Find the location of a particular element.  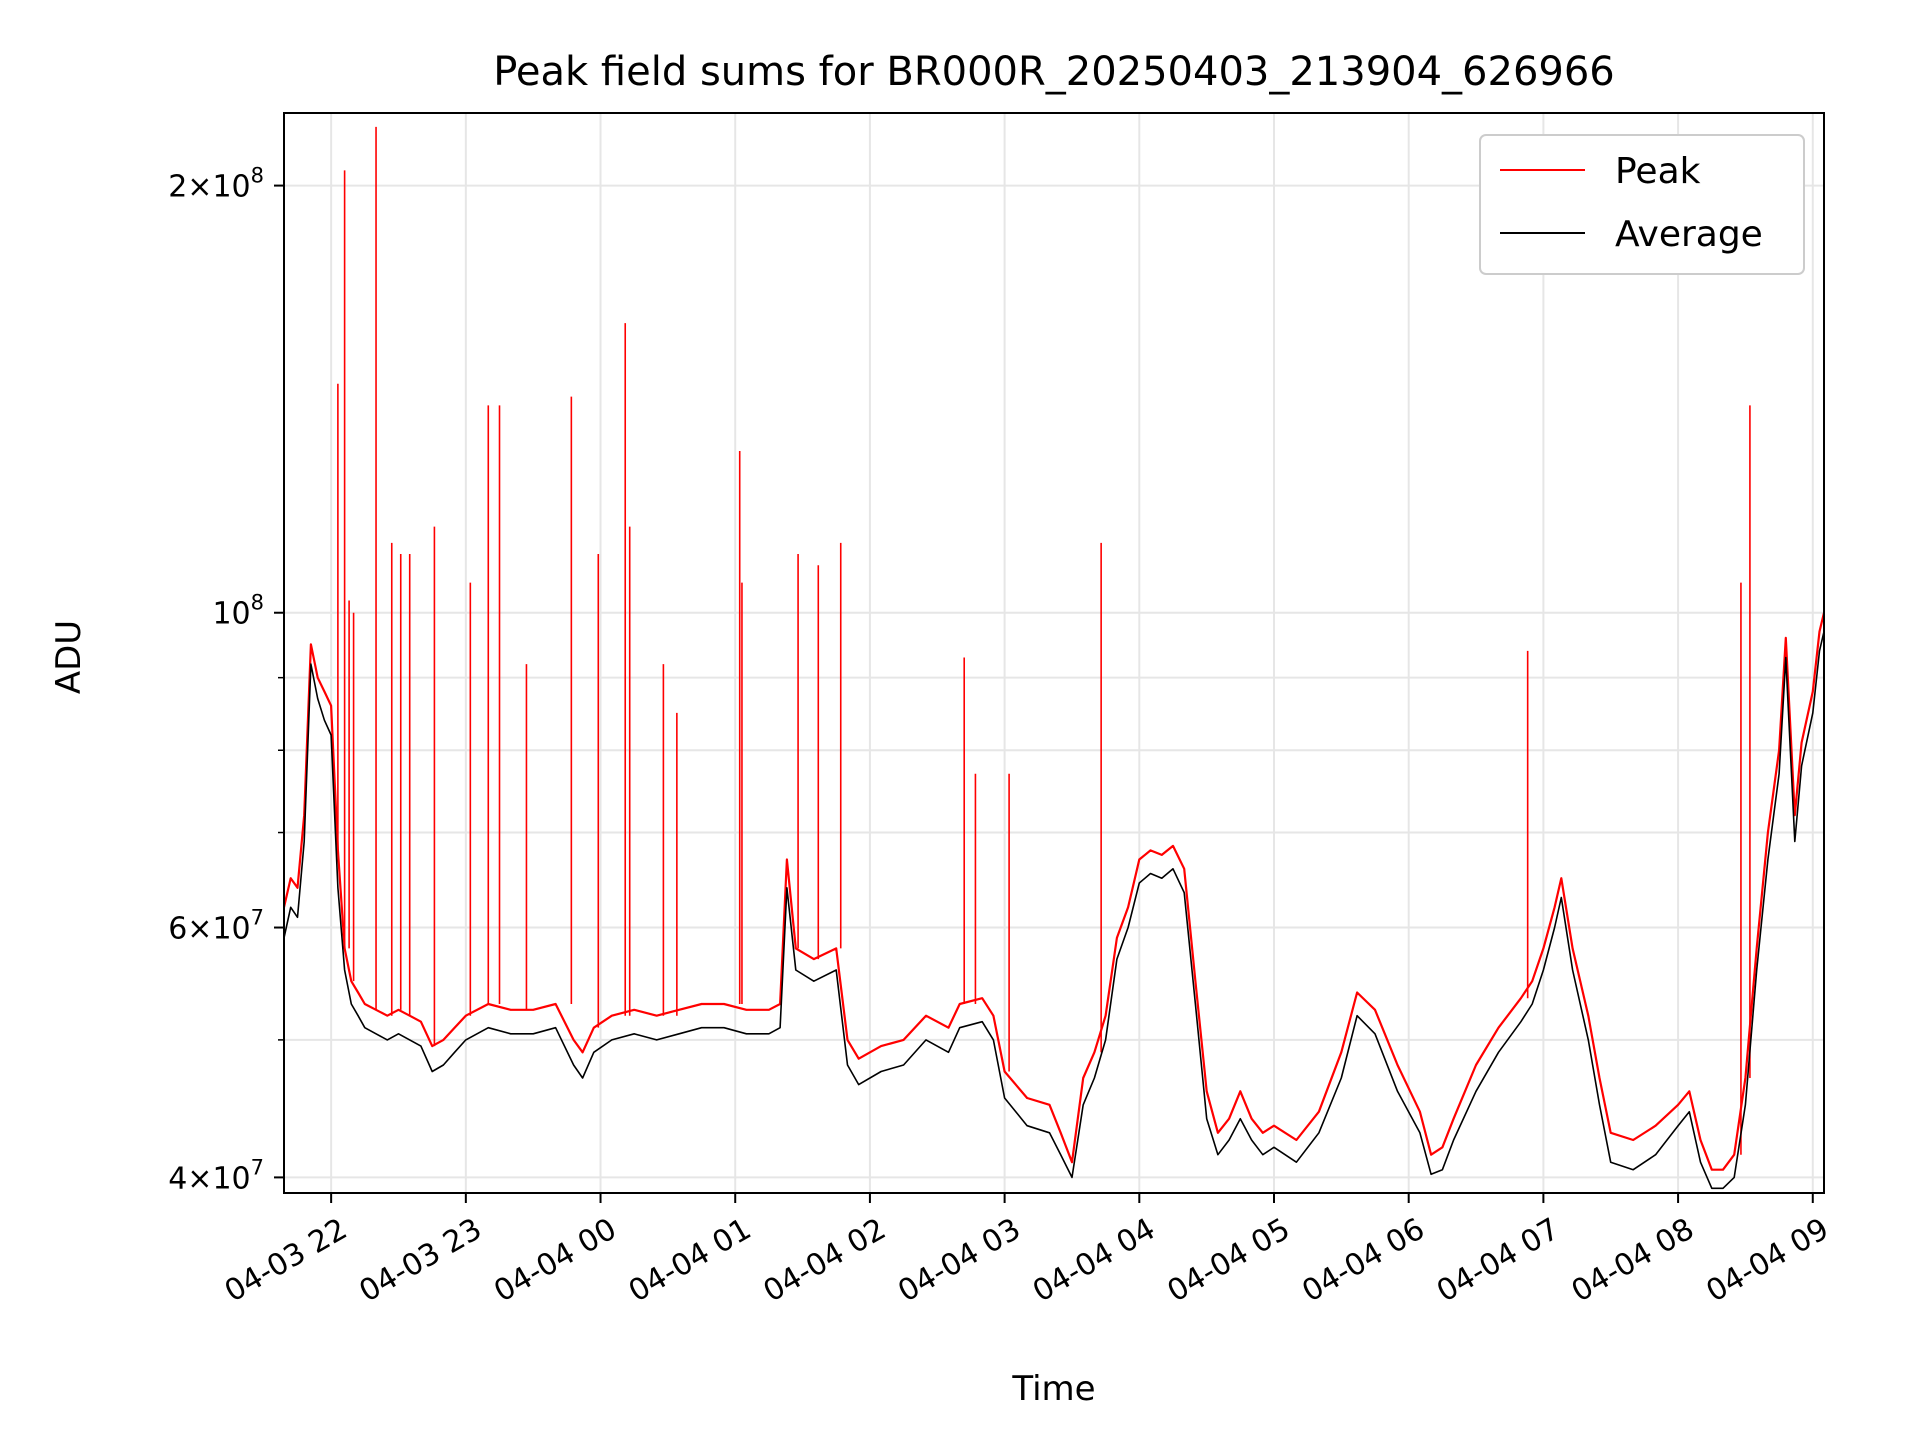

legend-label-average: Average is located at coordinates (1689, 234).